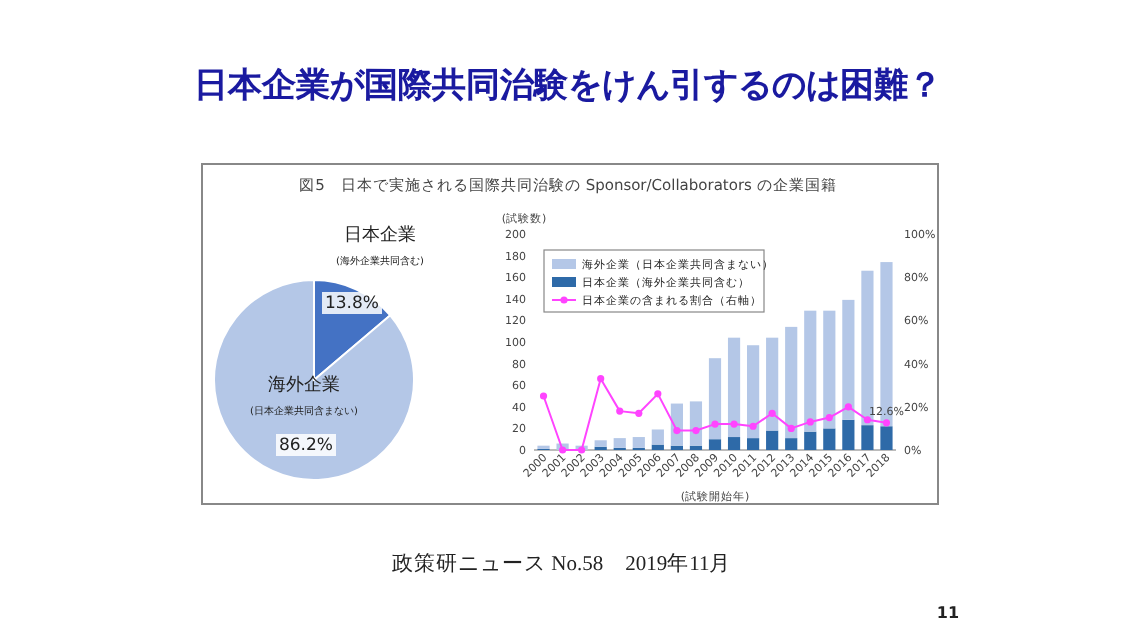  What do you see at coordinates (562, 564) in the screenshot?
I see `text: 政策研ニュース No.58 2019年11月` at bounding box center [562, 564].